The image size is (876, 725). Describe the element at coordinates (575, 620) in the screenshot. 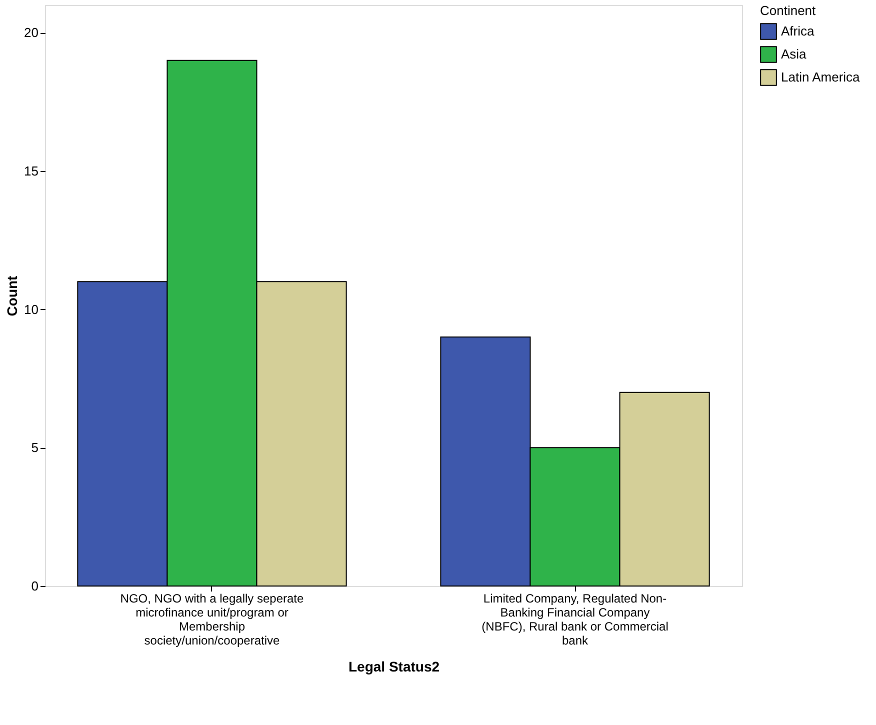

I see `x-tick-label: Limited Company, Regulated Non-Banking Financial Company (NBFC), Rural bank or Commercial bank` at that location.